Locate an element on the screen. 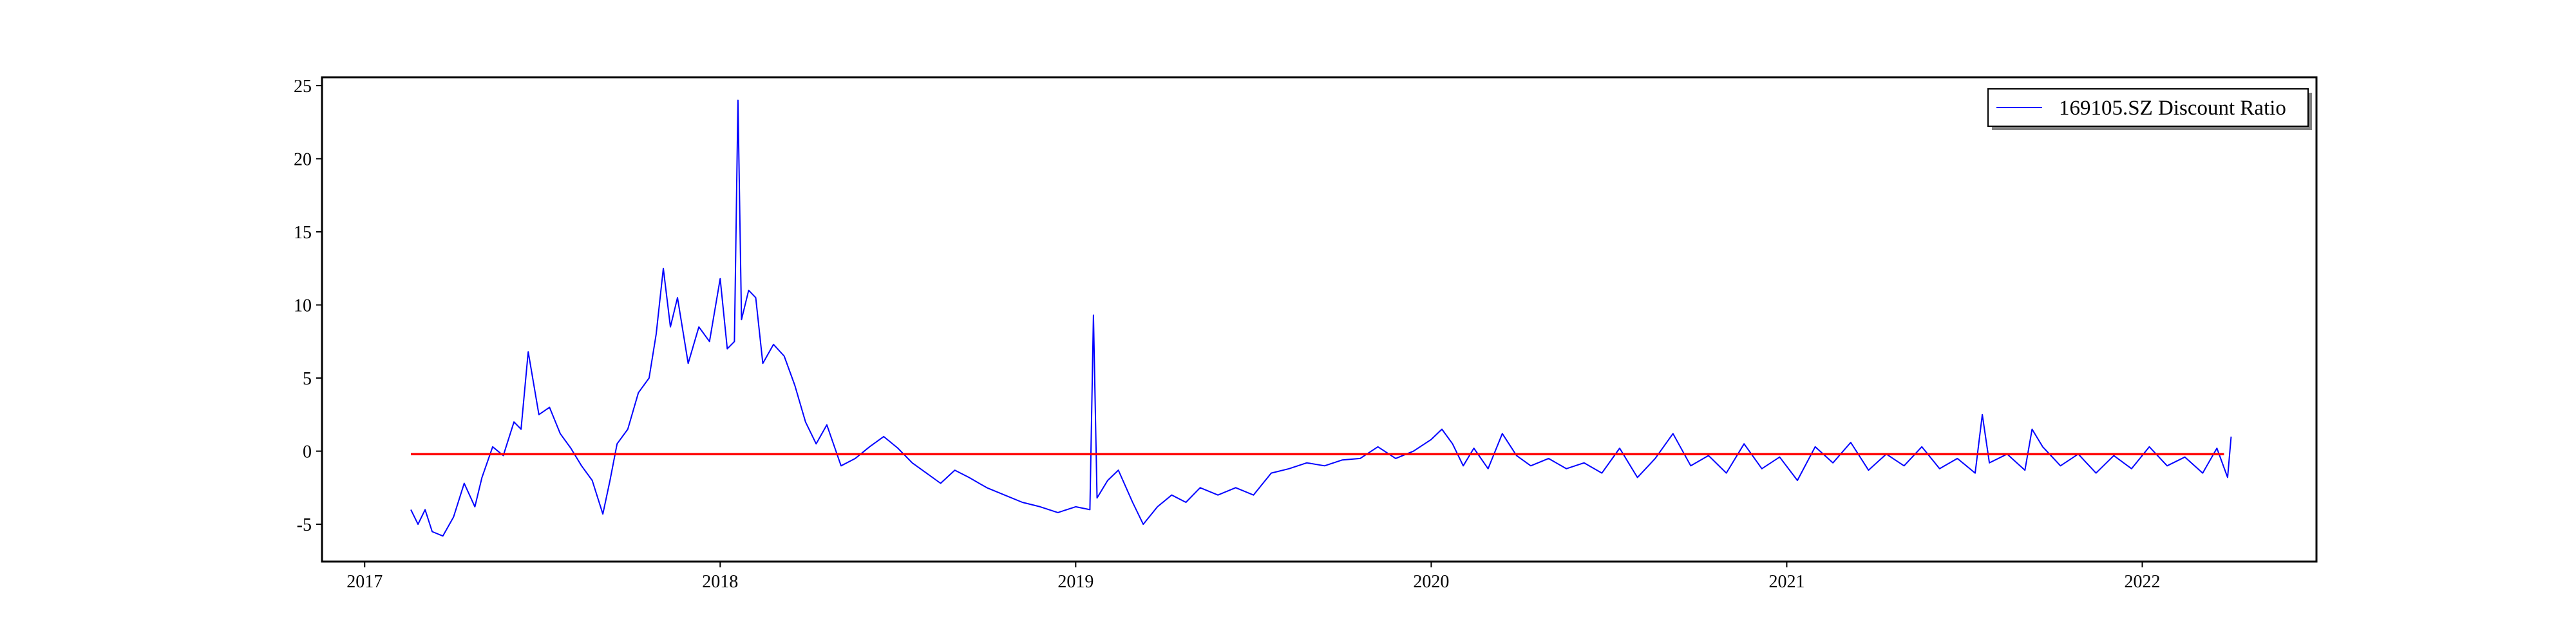 The image size is (2576, 644). legend-label: 169105.SZ Discount Ratio is located at coordinates (2172, 108).